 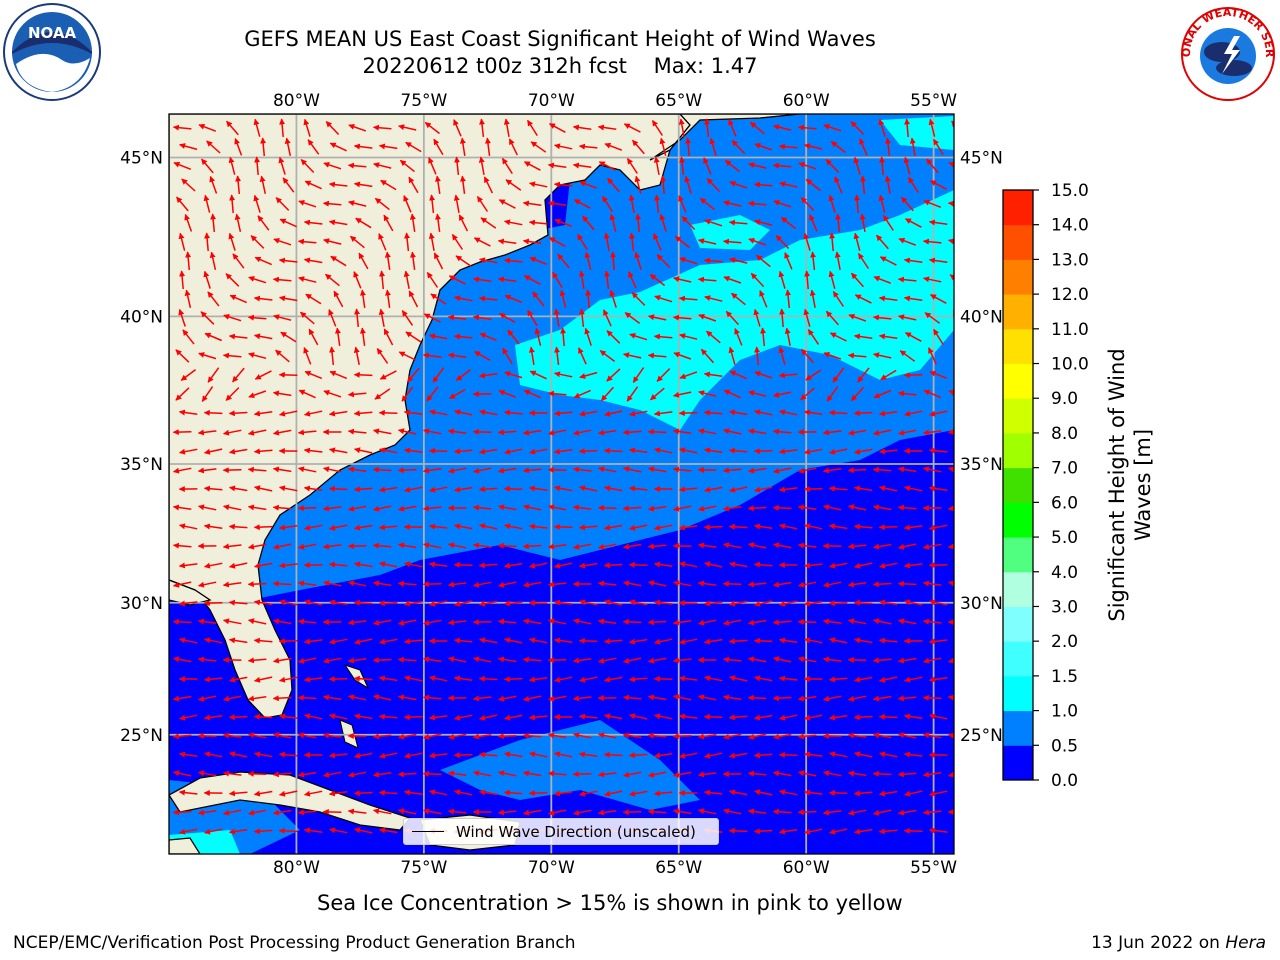 I want to click on legend-label: Wind Wave Direction (unscaled), so click(x=576, y=831).